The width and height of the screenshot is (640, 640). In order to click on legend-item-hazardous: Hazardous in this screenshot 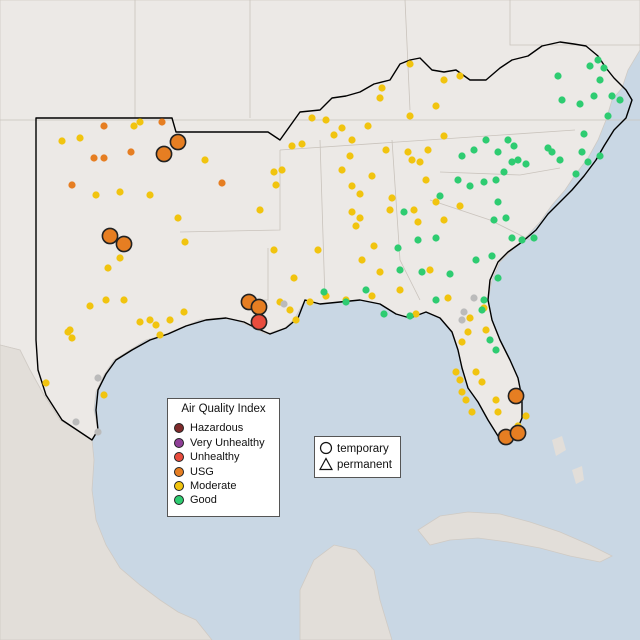, I will do `click(208, 428)`.